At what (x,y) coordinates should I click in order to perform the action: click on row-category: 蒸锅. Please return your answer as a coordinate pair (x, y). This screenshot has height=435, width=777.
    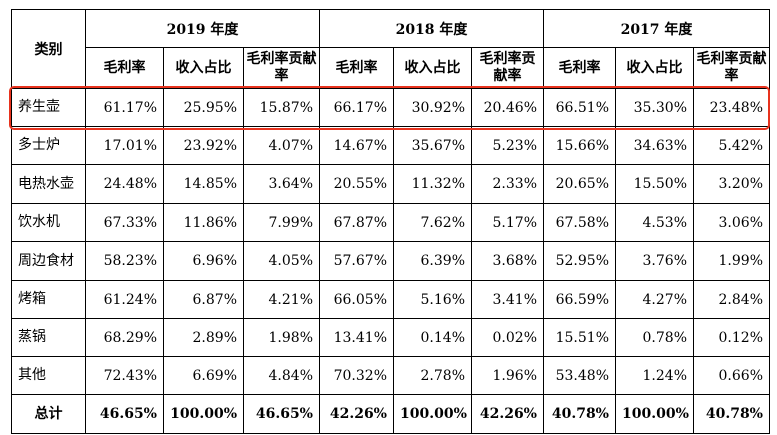
    Looking at the image, I should click on (48, 337).